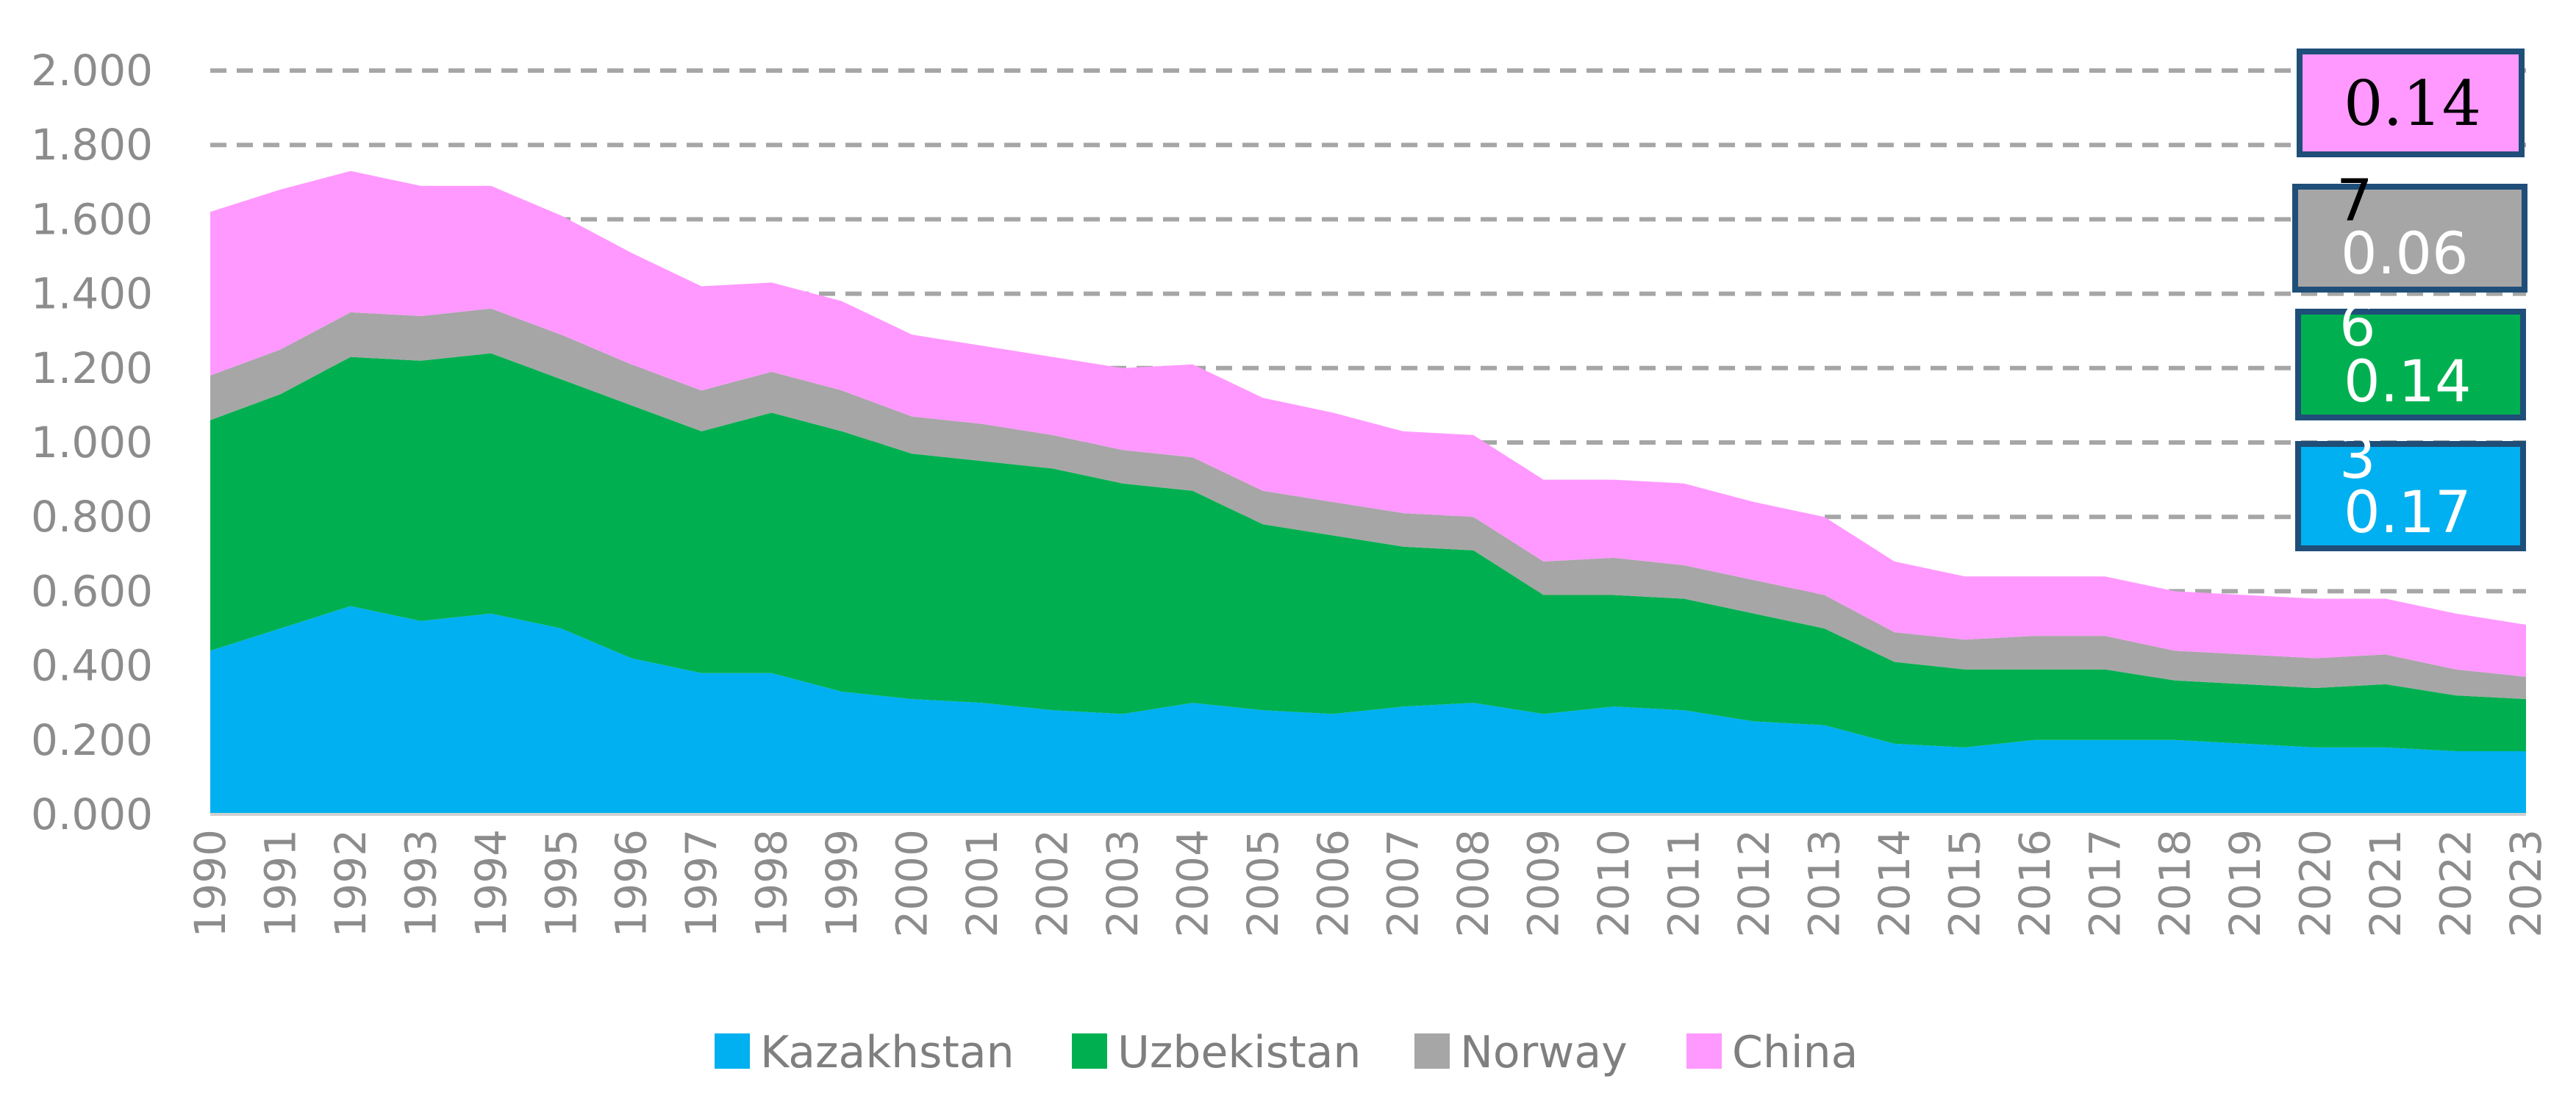 The image size is (2576, 1104). I want to click on x-tick-label: 2014, so click(1895, 883).